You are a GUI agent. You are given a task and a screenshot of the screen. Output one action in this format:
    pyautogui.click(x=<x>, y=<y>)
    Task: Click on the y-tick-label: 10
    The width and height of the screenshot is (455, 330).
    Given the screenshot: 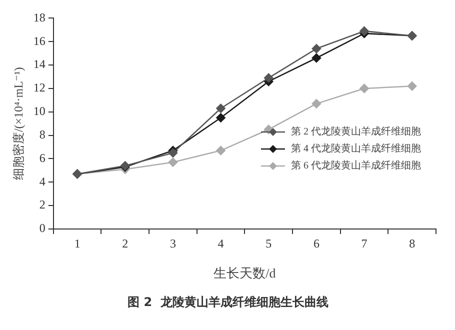 What is the action you would take?
    pyautogui.click(x=39, y=111)
    